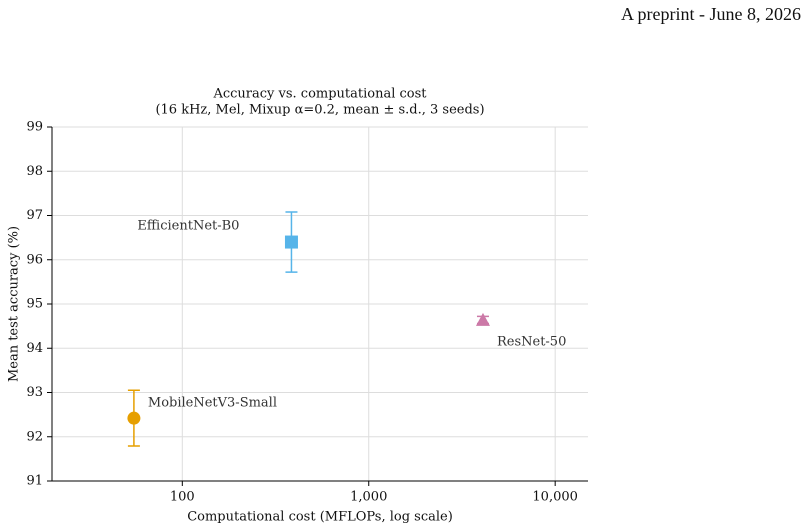 The height and width of the screenshot is (531, 807). What do you see at coordinates (531, 341) in the screenshot?
I see `point-label: ResNet-50` at bounding box center [531, 341].